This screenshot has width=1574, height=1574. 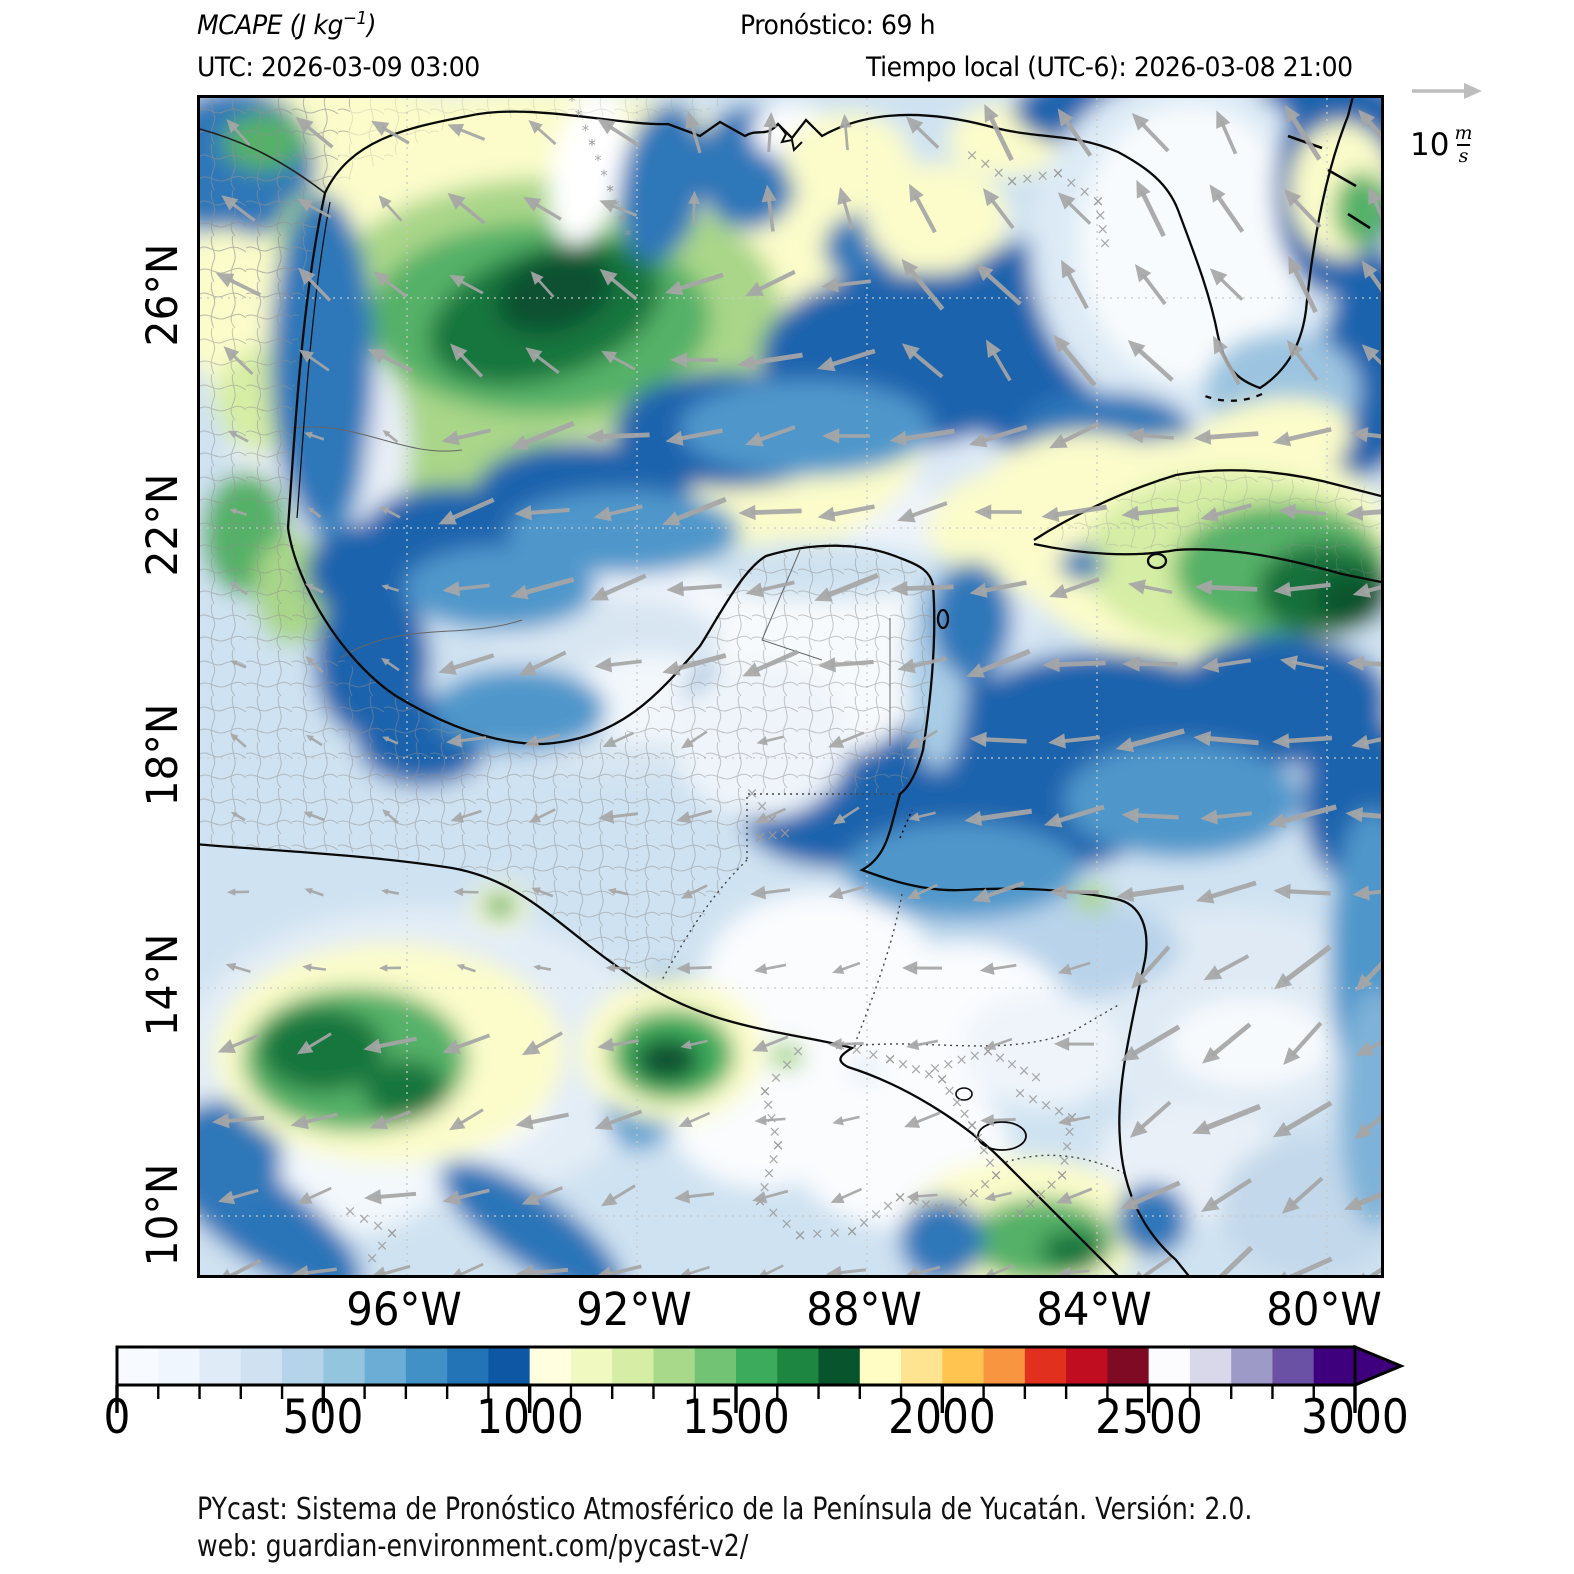 I want to click on colorbar-tick-label: 2500, so click(x=1148, y=1417).